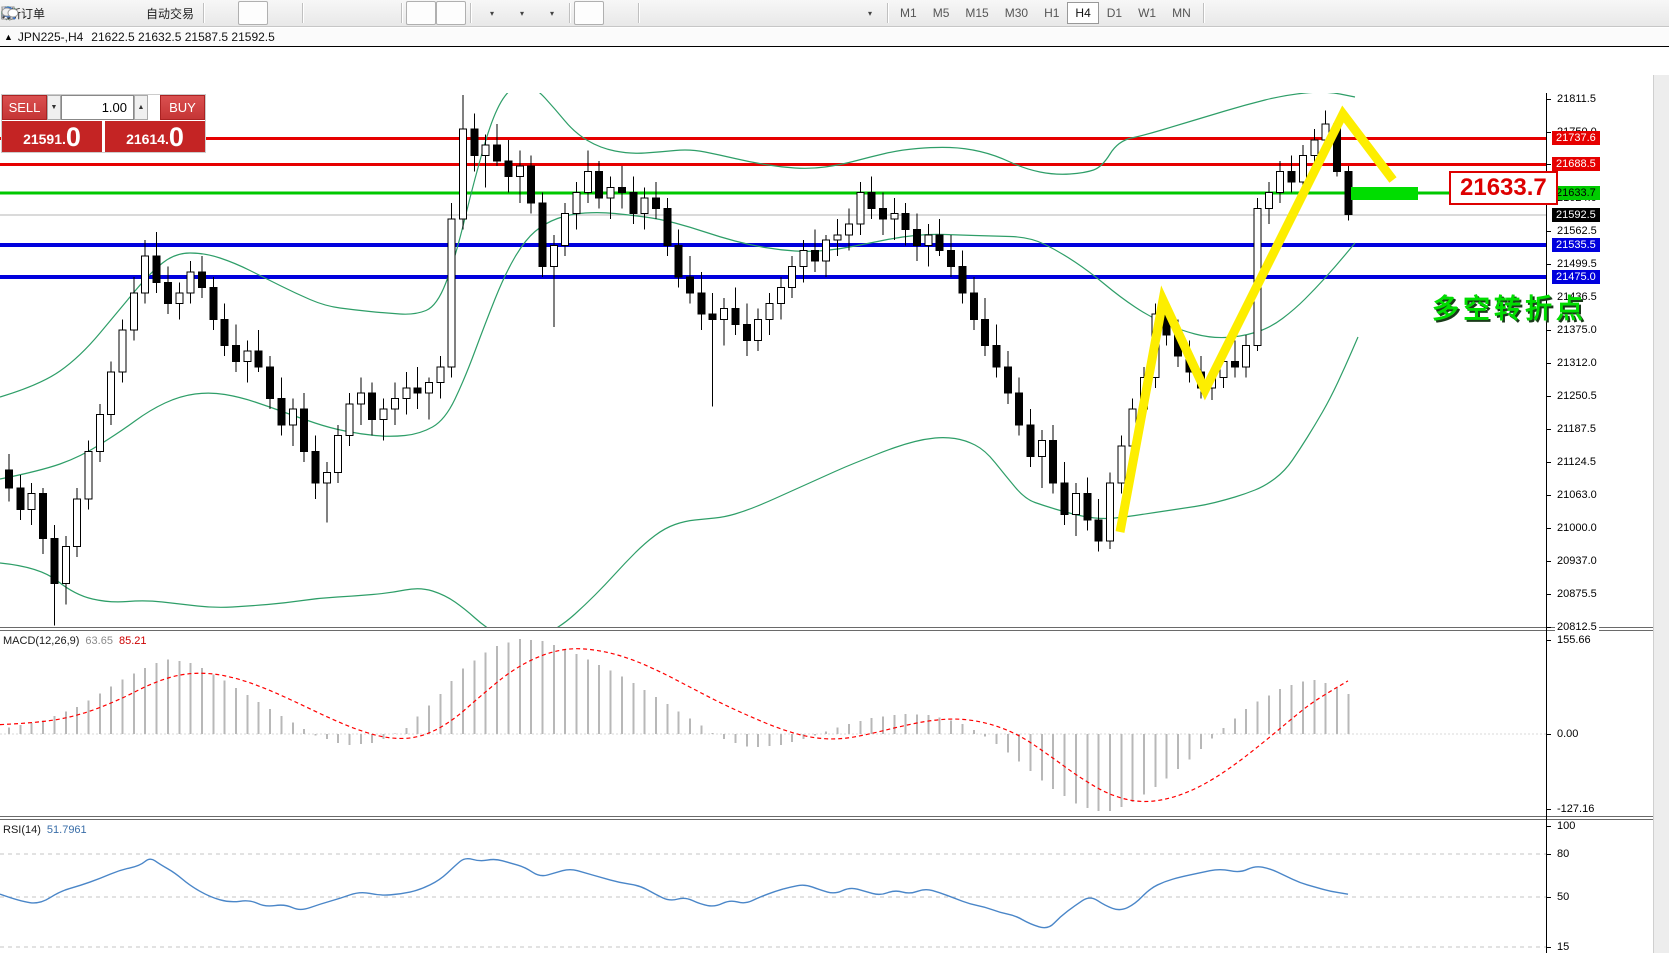  Describe the element at coordinates (97, 107) in the screenshot. I see `volume-input: 1.00` at that location.